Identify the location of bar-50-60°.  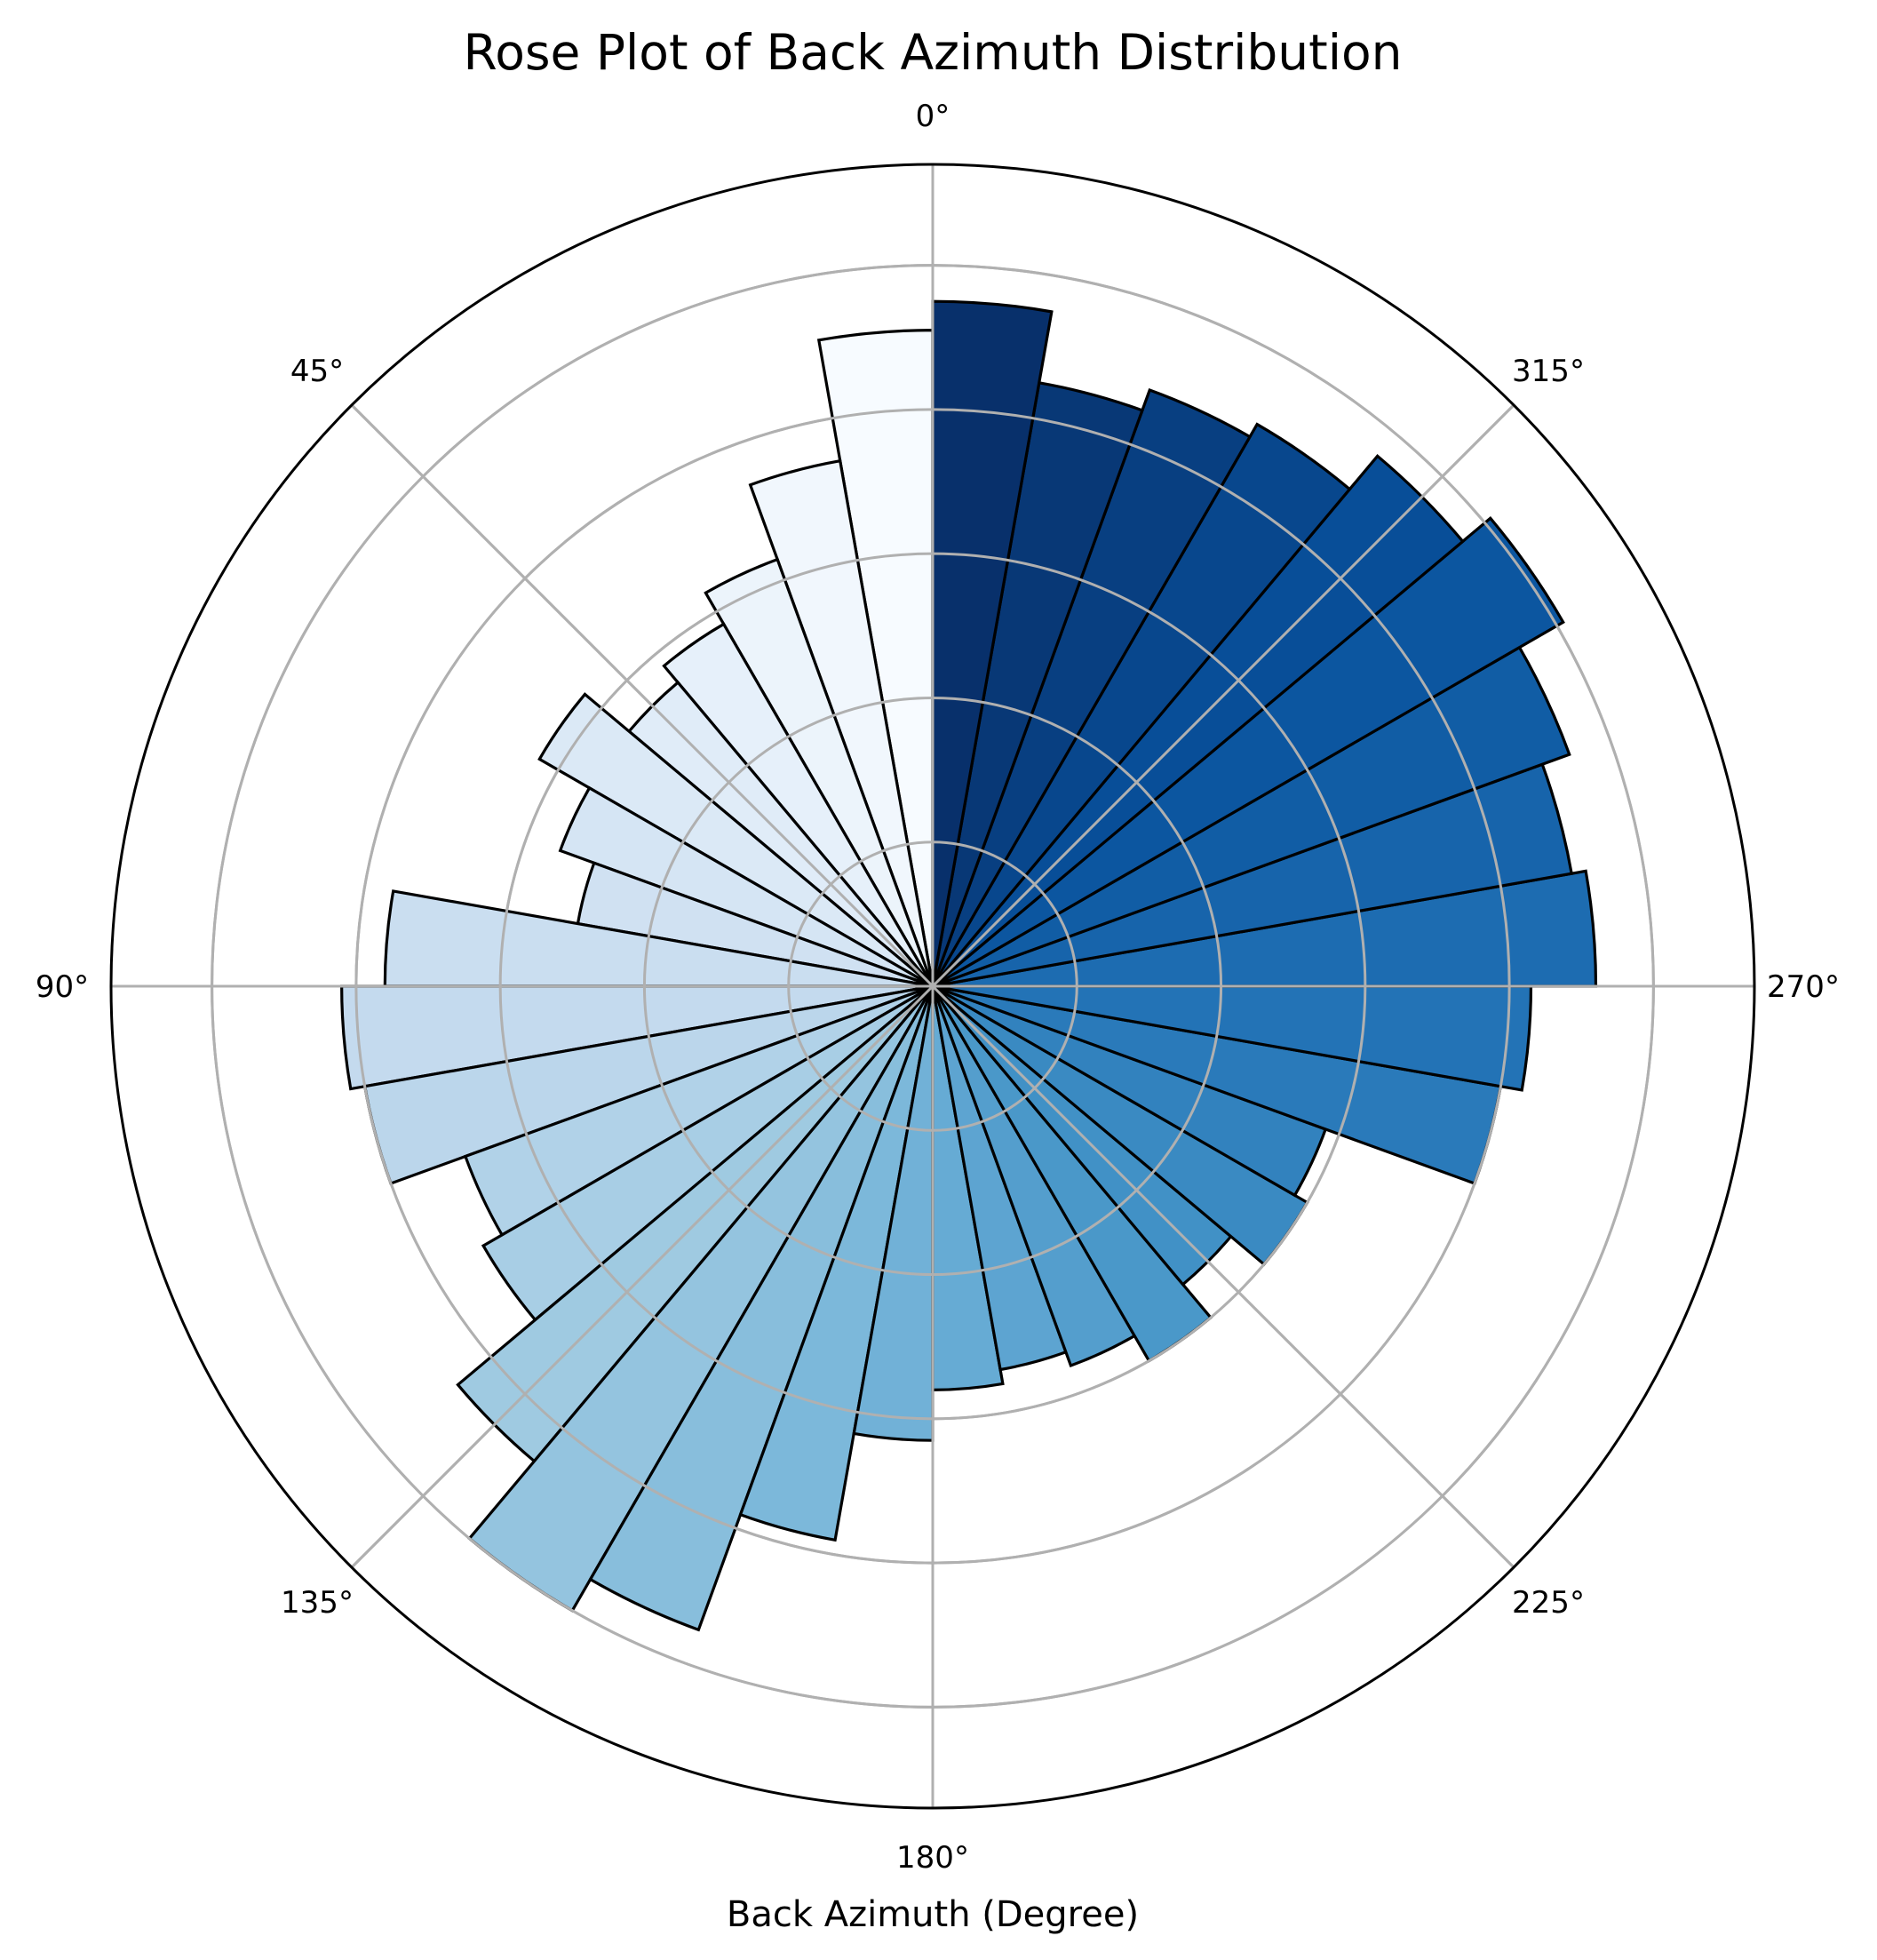
(736, 840).